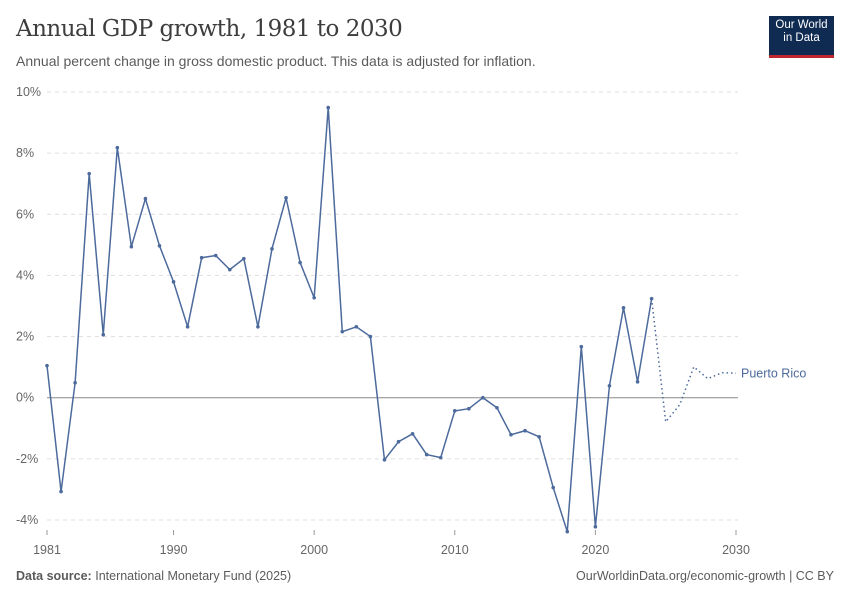 The width and height of the screenshot is (850, 600). I want to click on x-tick-label: 2000, so click(314, 550).